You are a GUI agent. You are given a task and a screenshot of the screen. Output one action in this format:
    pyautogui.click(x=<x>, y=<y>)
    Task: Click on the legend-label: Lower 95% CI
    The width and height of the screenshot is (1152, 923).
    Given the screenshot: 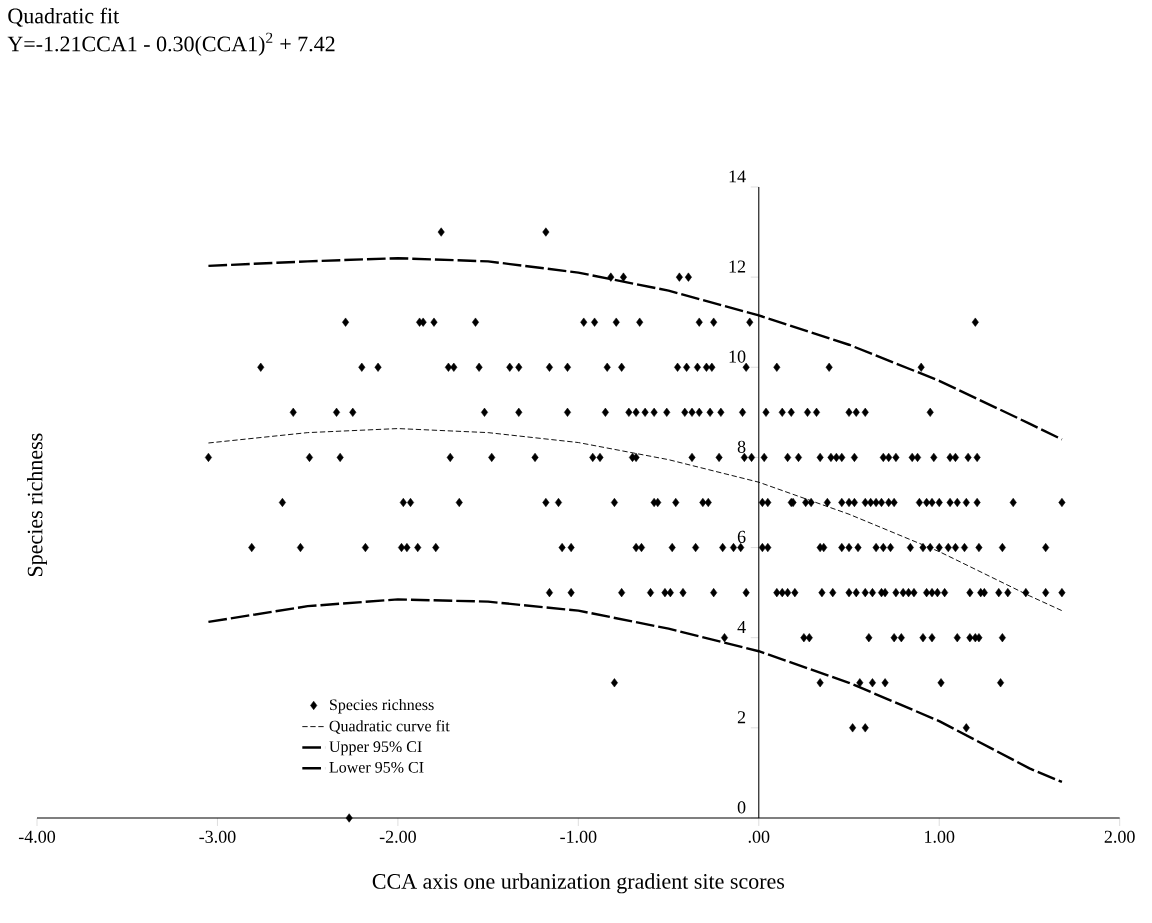 What is the action you would take?
    pyautogui.click(x=376, y=767)
    